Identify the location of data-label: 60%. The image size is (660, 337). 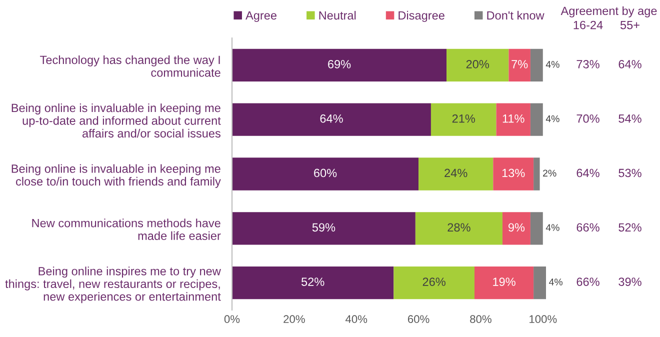
(325, 173).